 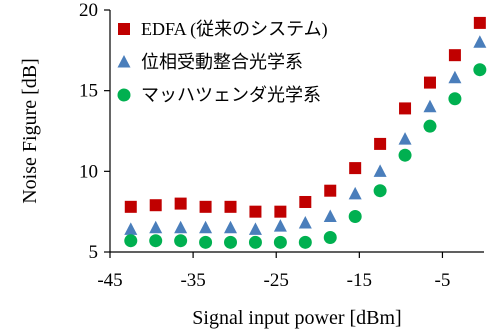 I want to click on legend-entry: マッハツェンダ光学系, so click(x=231, y=95).